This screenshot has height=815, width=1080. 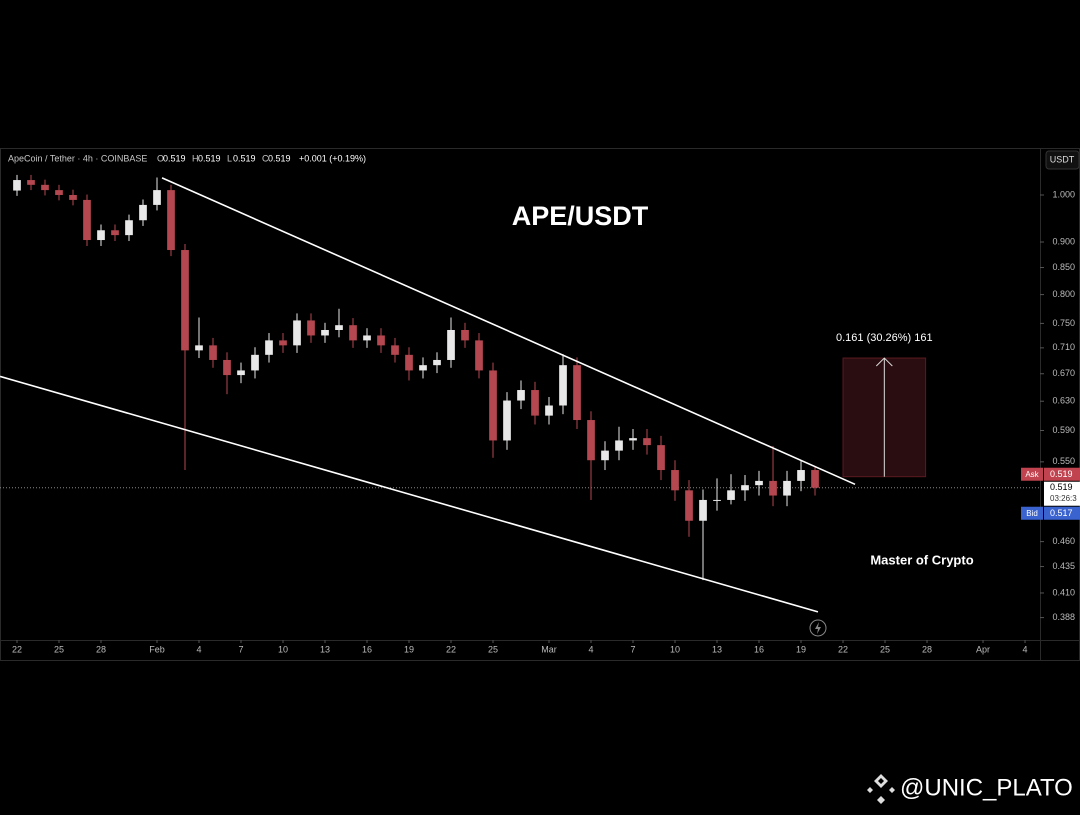 I want to click on y-tick-label: 0.435, so click(x=1063, y=566).